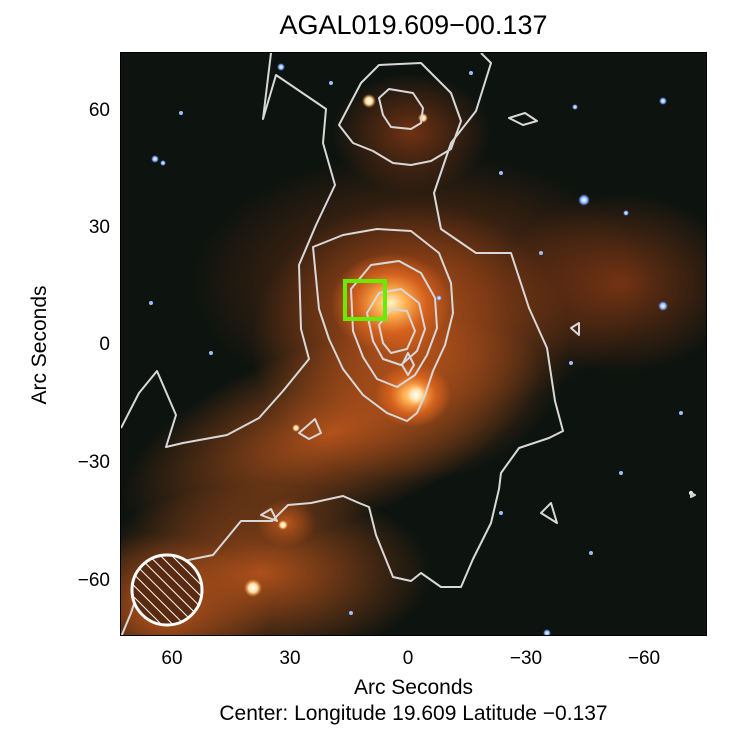  I want to click on image-title: AGAL019.609−00.137, so click(413, 25).